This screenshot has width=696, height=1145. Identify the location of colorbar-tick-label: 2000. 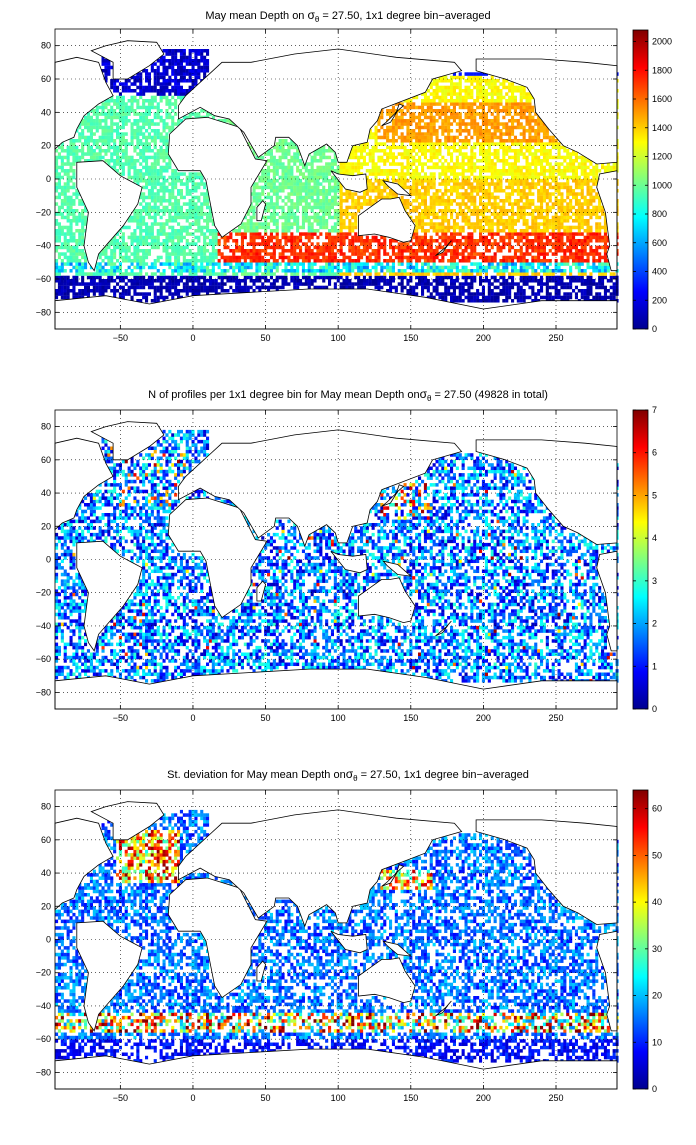
(662, 42).